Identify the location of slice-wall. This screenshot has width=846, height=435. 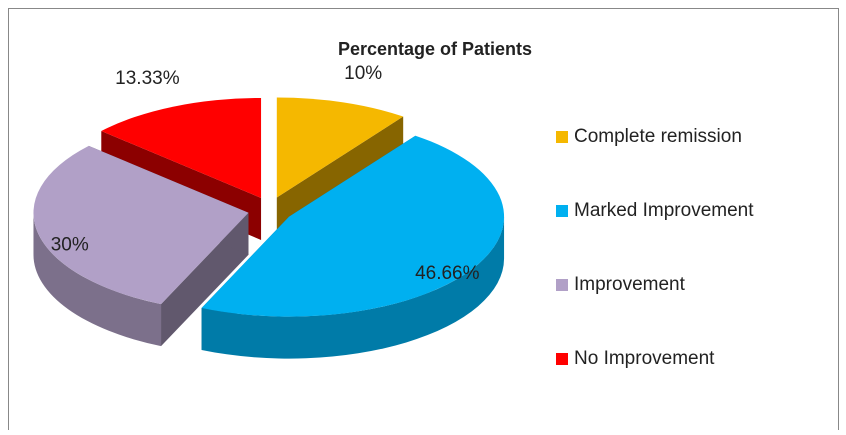
(205, 279).